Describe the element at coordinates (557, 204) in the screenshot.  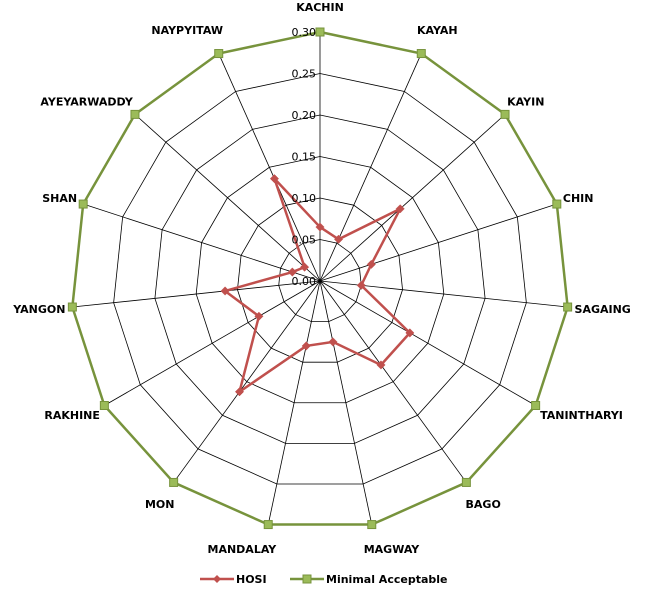
I see `data-point-minimal-acceptable-chin` at that location.